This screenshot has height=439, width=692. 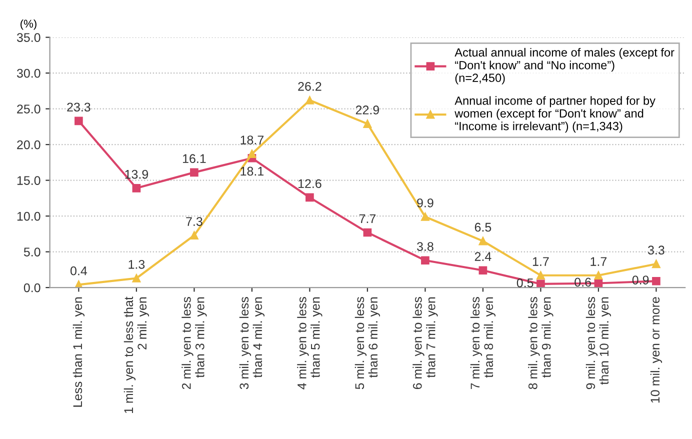 What do you see at coordinates (137, 355) in the screenshot?
I see `x-tick-label: 1 mil. yen to less that 2 mil. yen` at bounding box center [137, 355].